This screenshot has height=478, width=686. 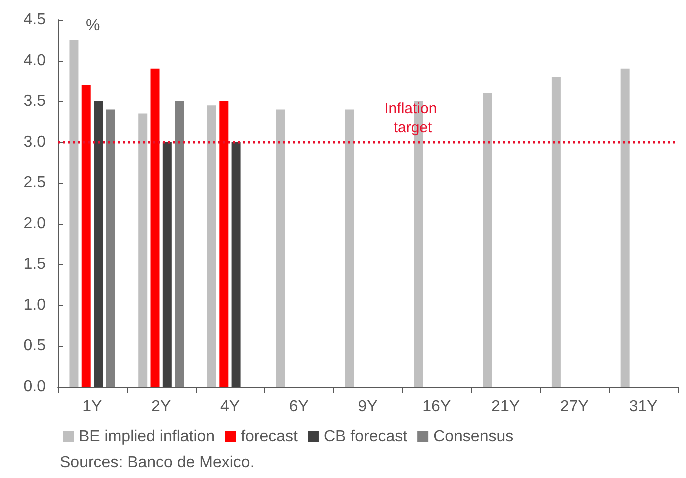 I want to click on legend-label: CB forecast, so click(x=366, y=437).